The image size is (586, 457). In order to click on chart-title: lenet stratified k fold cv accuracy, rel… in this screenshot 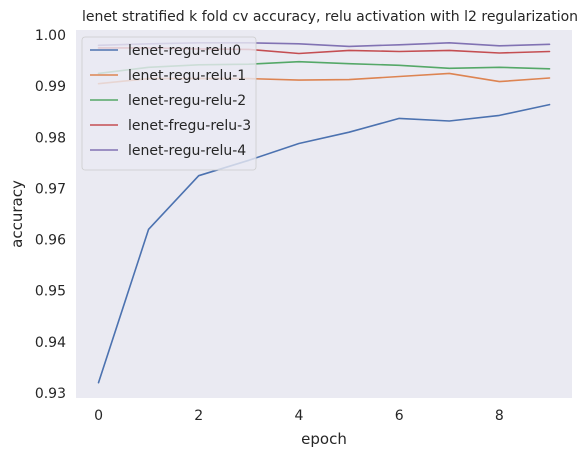, I will do `click(330, 17)`.